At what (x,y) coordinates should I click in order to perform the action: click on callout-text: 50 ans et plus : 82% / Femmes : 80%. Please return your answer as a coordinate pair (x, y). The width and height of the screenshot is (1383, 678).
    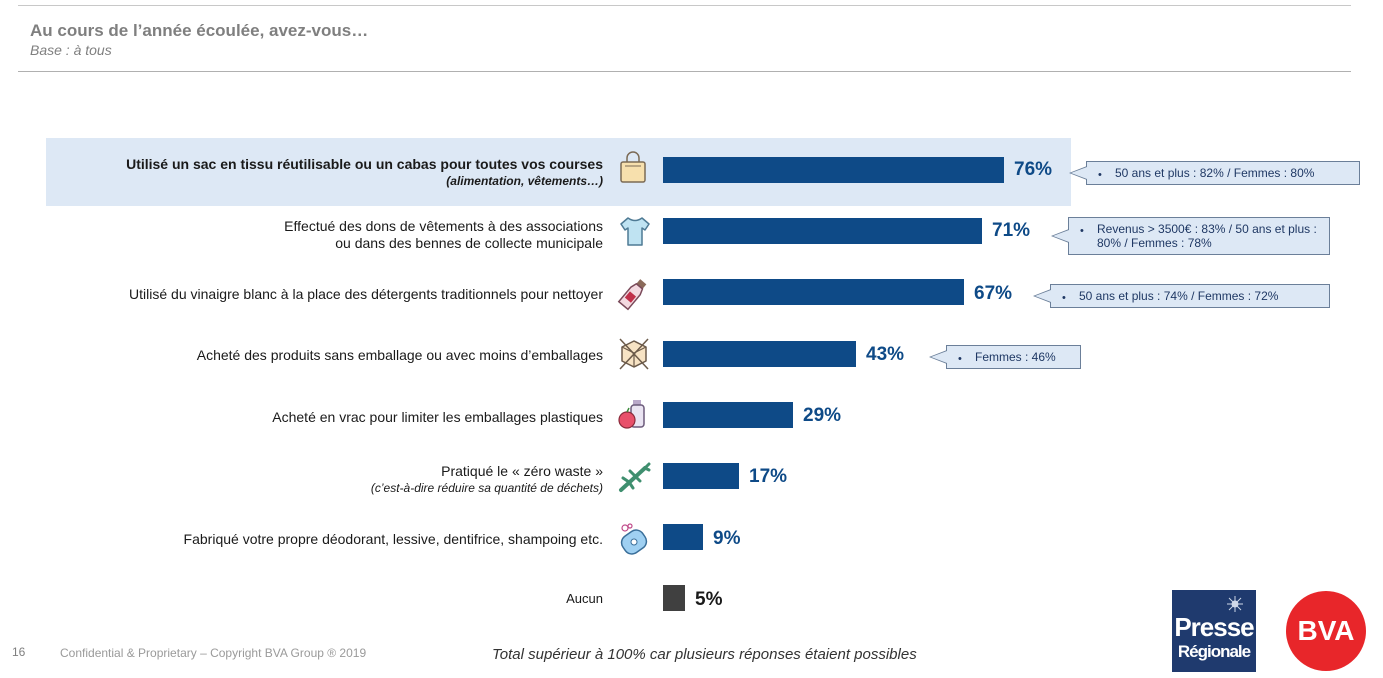
    Looking at the image, I should click on (1215, 173).